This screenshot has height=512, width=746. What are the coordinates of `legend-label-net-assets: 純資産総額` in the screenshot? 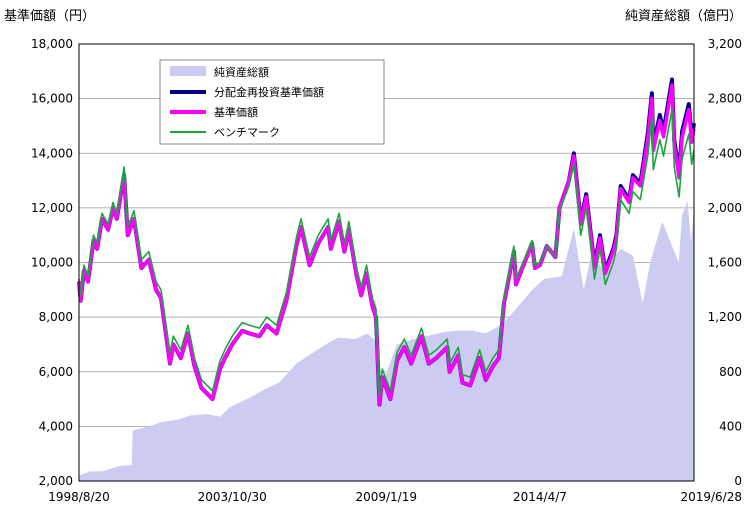 It's located at (241, 72).